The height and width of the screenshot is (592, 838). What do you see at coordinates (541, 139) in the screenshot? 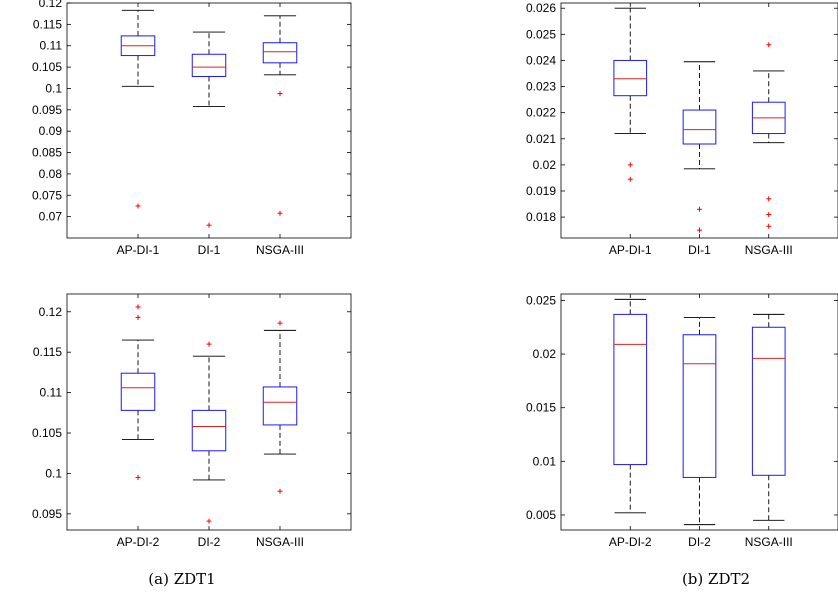
I see `y-tick-label: 0.021` at bounding box center [541, 139].